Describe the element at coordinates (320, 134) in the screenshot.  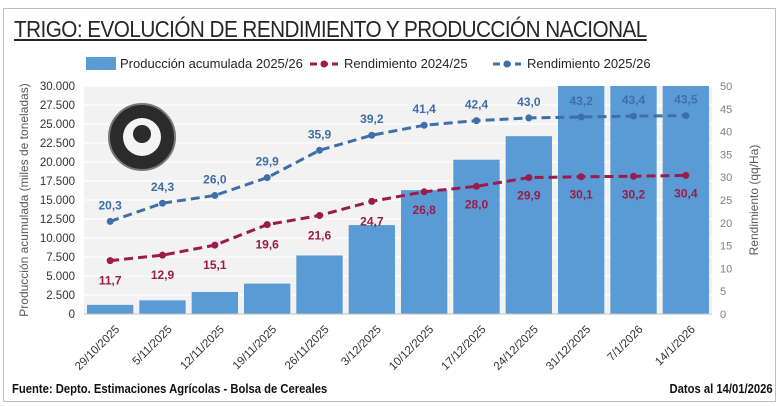
I see `data-label: 35,9` at that location.